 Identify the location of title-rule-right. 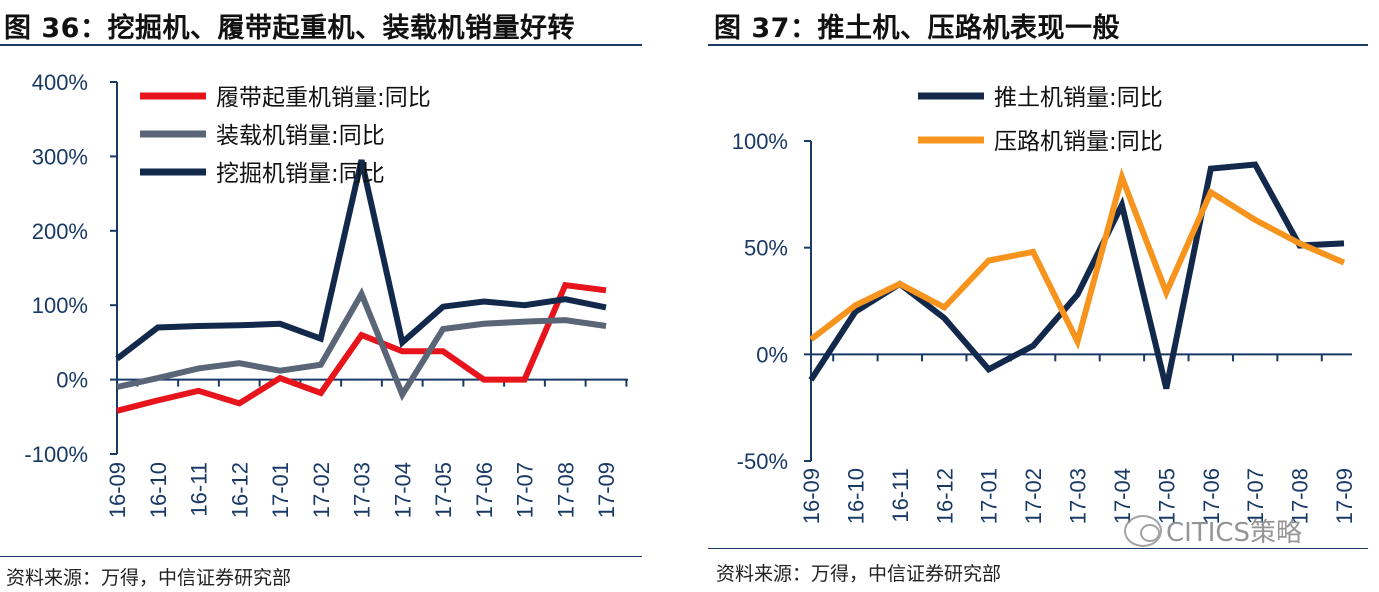
(1038, 45).